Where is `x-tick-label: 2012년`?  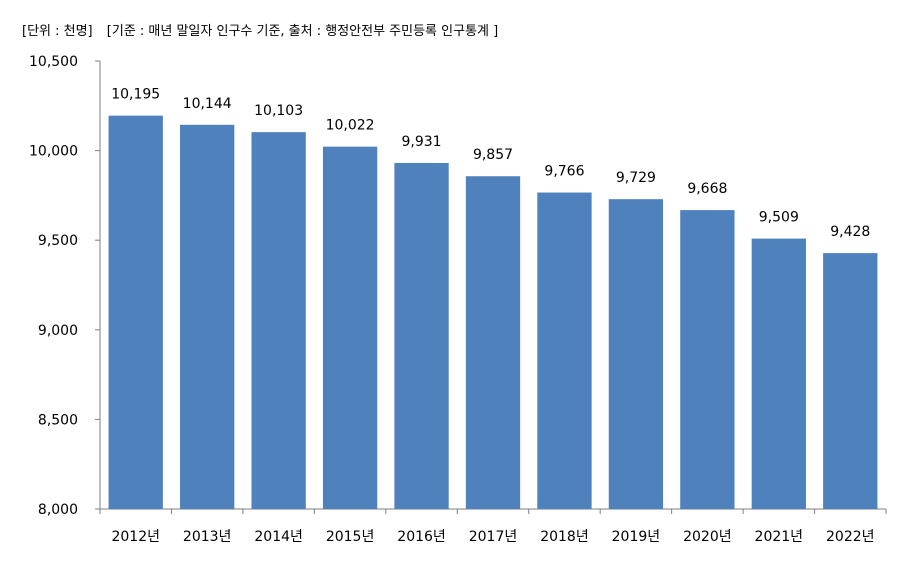 x-tick-label: 2012년 is located at coordinates (135, 537).